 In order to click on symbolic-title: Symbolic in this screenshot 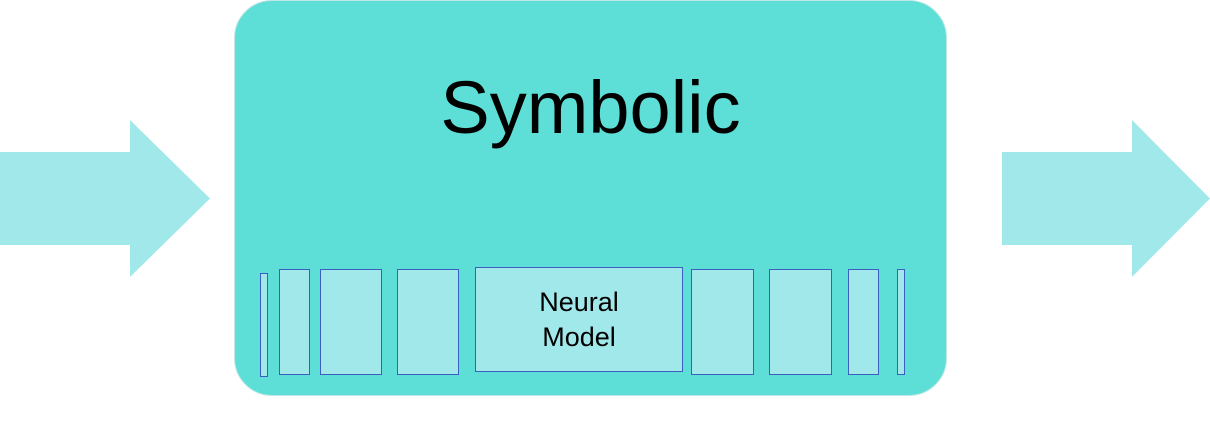, I will do `click(590, 107)`.